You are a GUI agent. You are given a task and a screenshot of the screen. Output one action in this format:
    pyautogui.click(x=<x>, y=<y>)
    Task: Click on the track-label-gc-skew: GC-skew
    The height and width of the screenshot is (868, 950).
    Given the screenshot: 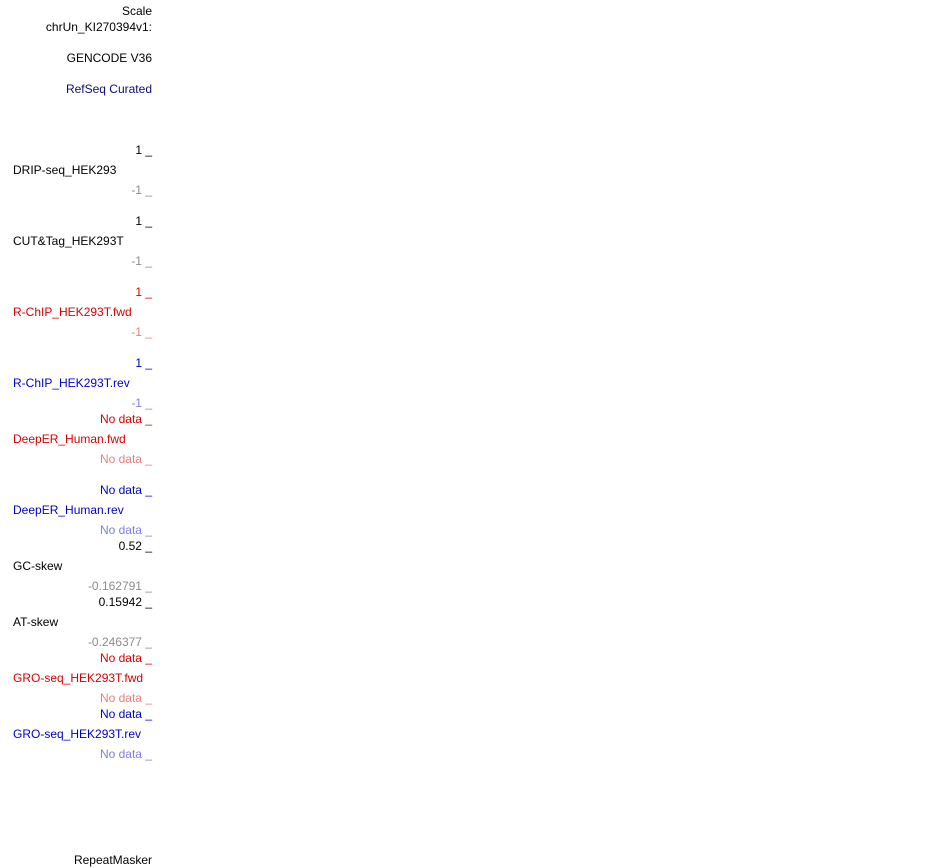 What is the action you would take?
    pyautogui.click(x=38, y=566)
    